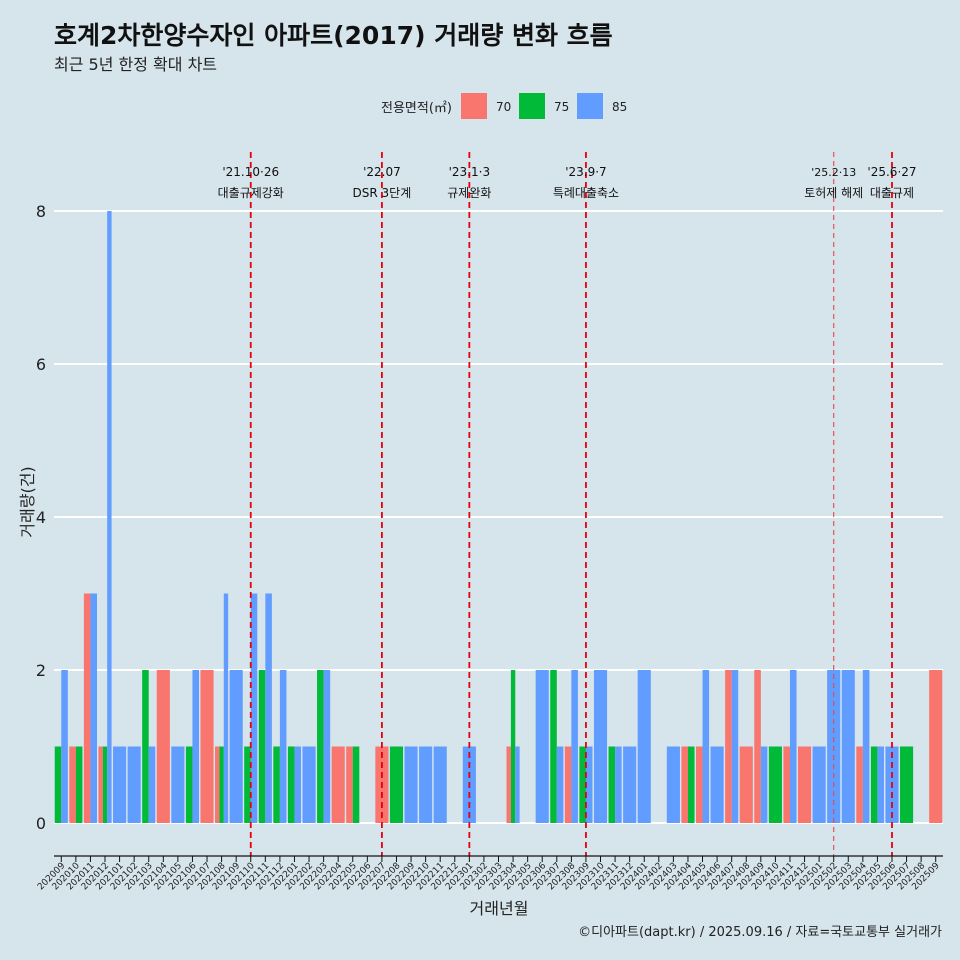 The width and height of the screenshot is (960, 960). What do you see at coordinates (382, 172) in the screenshot?
I see `event-date-label: '22.07` at bounding box center [382, 172].